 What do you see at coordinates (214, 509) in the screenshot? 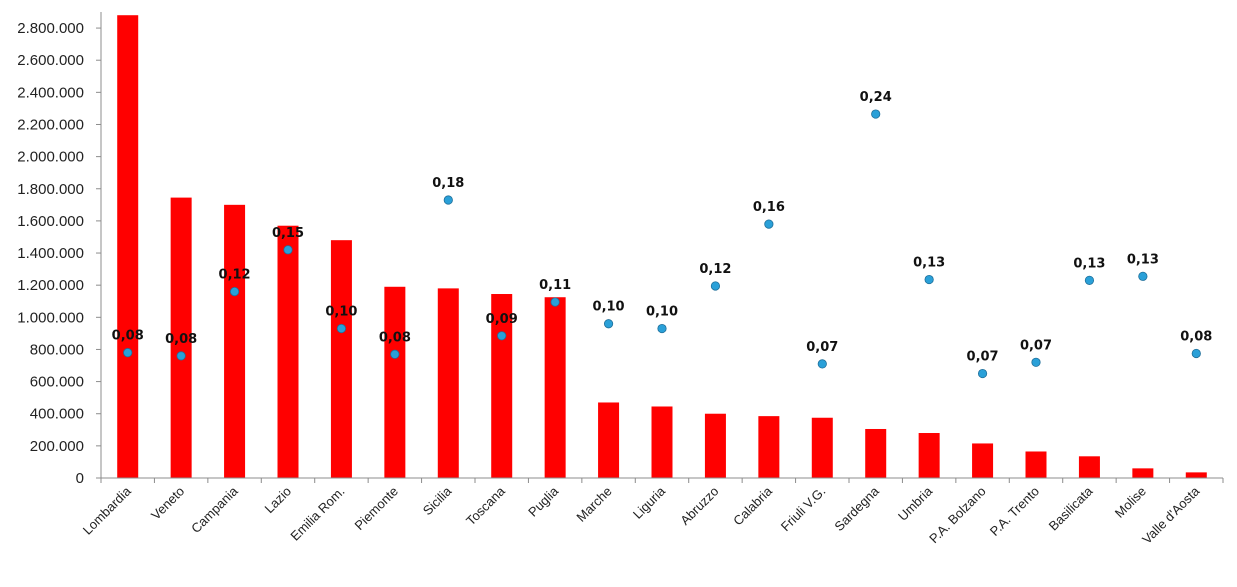
I see `x-category-label: Campania` at bounding box center [214, 509].